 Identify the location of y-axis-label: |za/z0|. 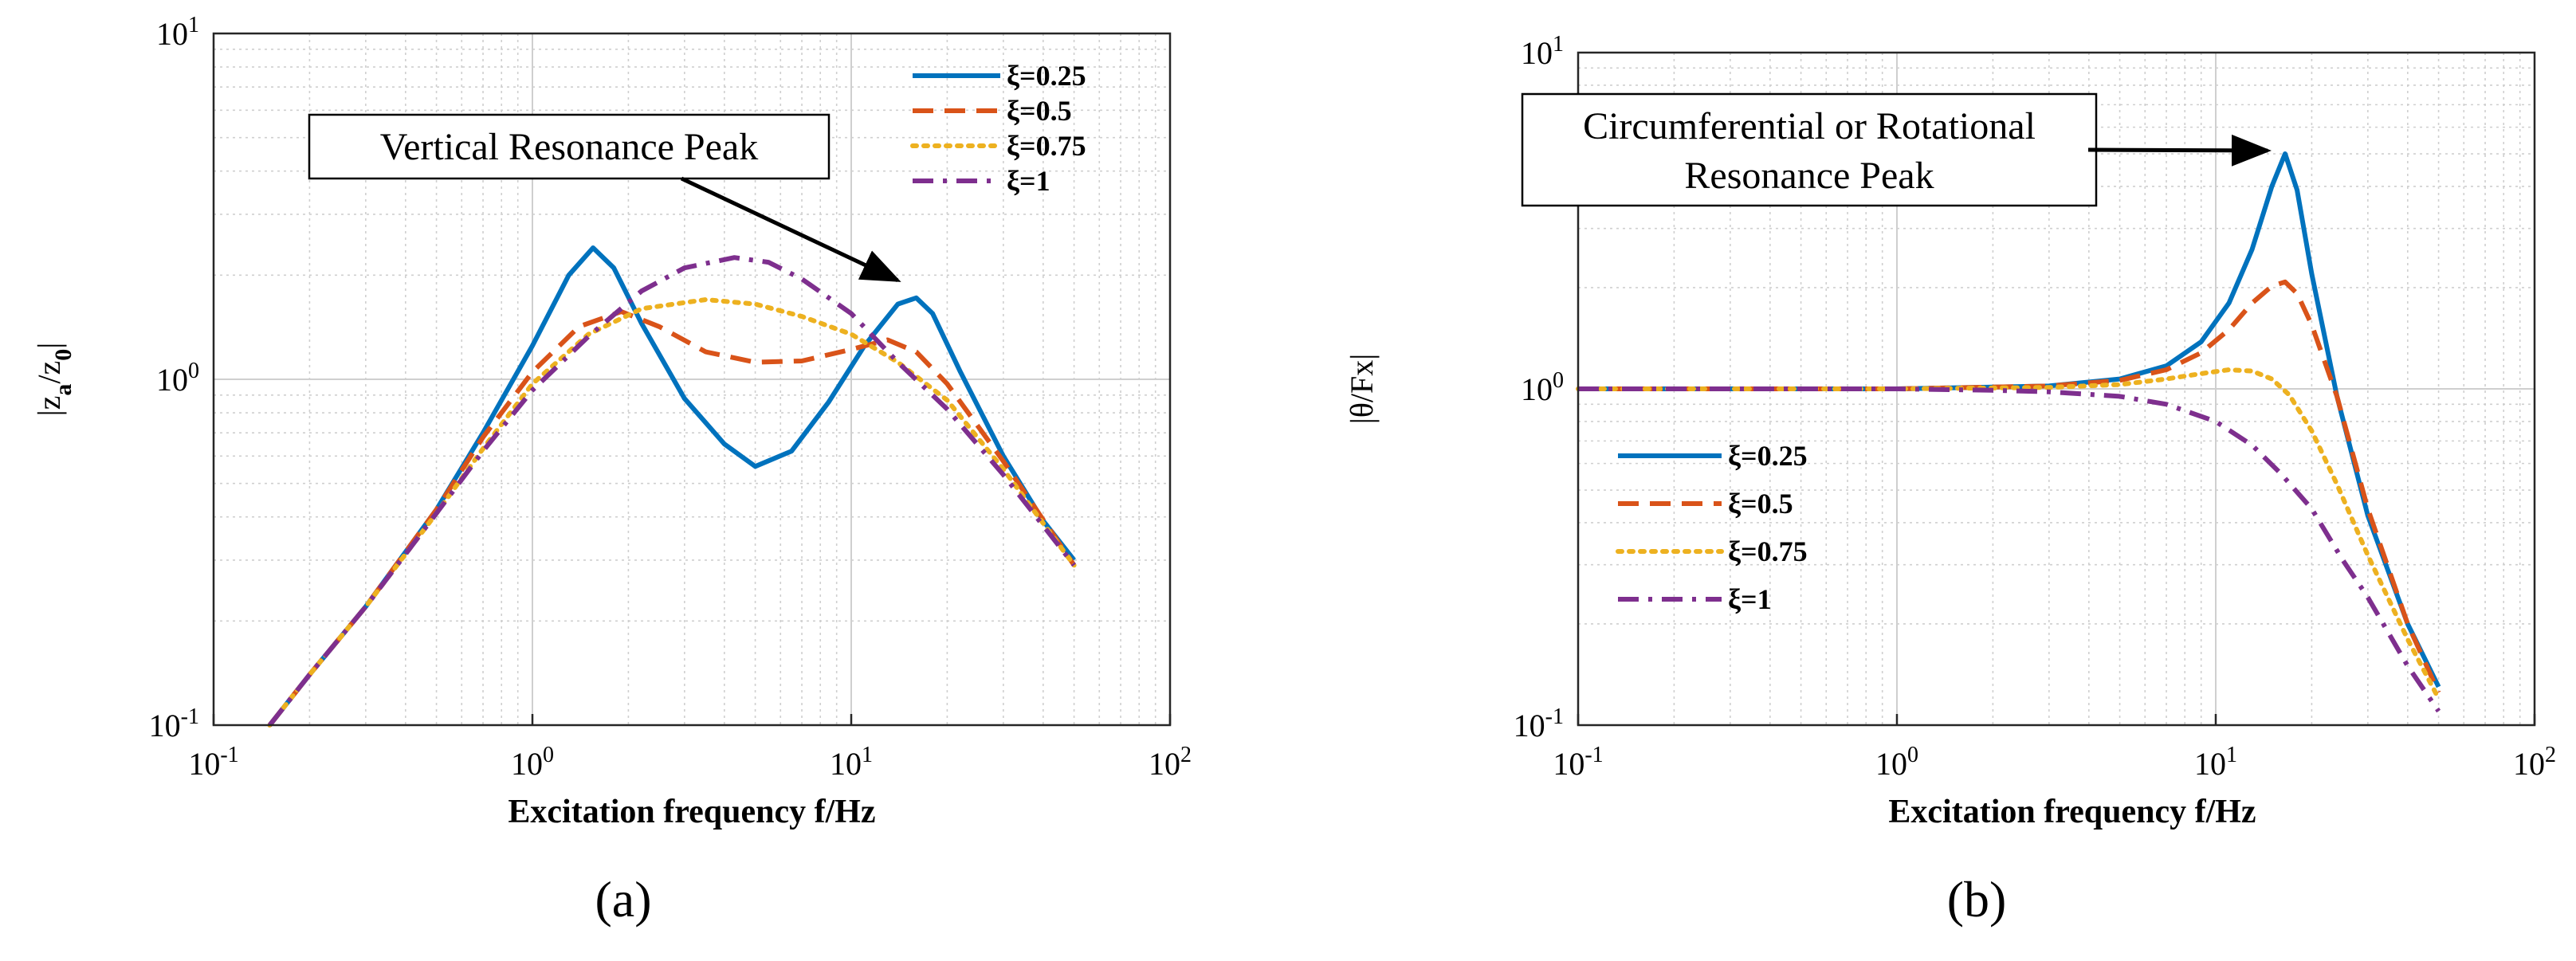
(54, 380).